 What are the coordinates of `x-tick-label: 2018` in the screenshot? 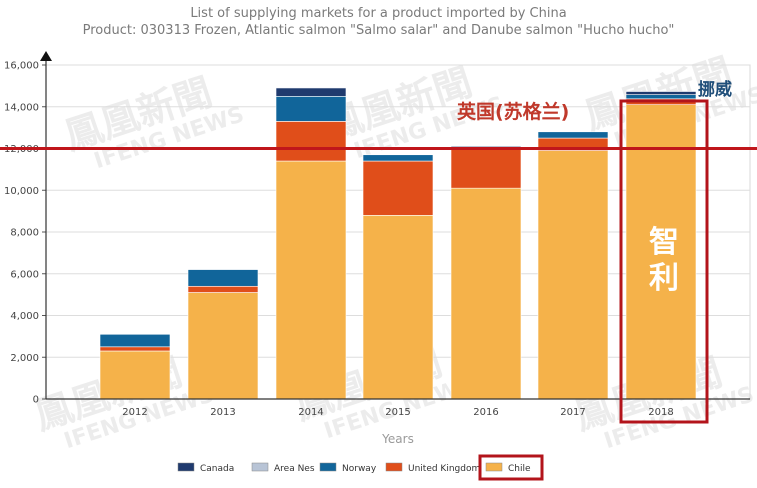 It's located at (660, 412).